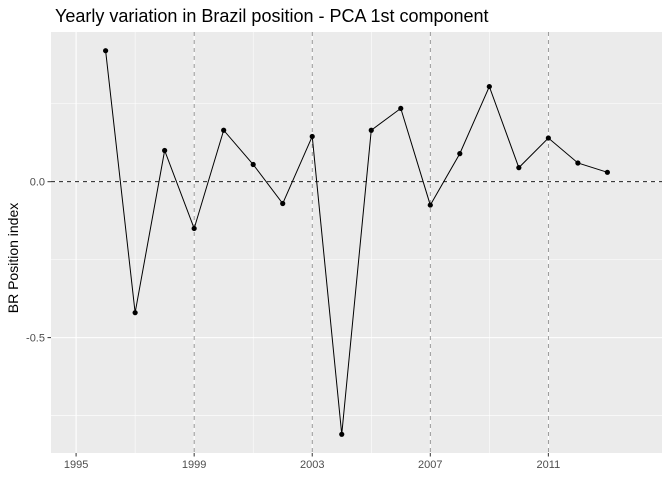  Describe the element at coordinates (549, 465) in the screenshot. I see `x-tick-label: 2011` at that location.